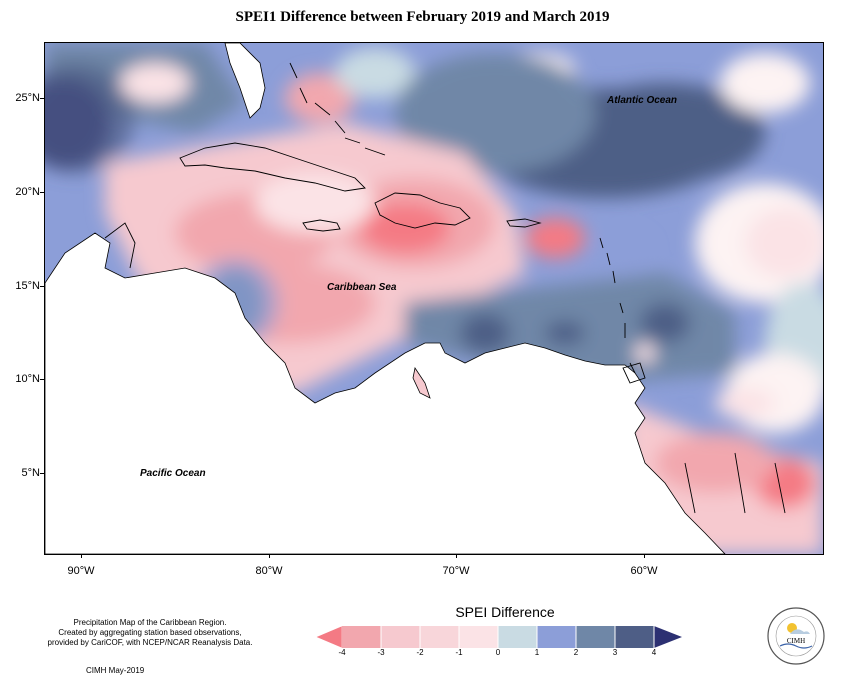 The width and height of the screenshot is (845, 684). I want to click on longitude-label-60w: 60°W, so click(644, 571).